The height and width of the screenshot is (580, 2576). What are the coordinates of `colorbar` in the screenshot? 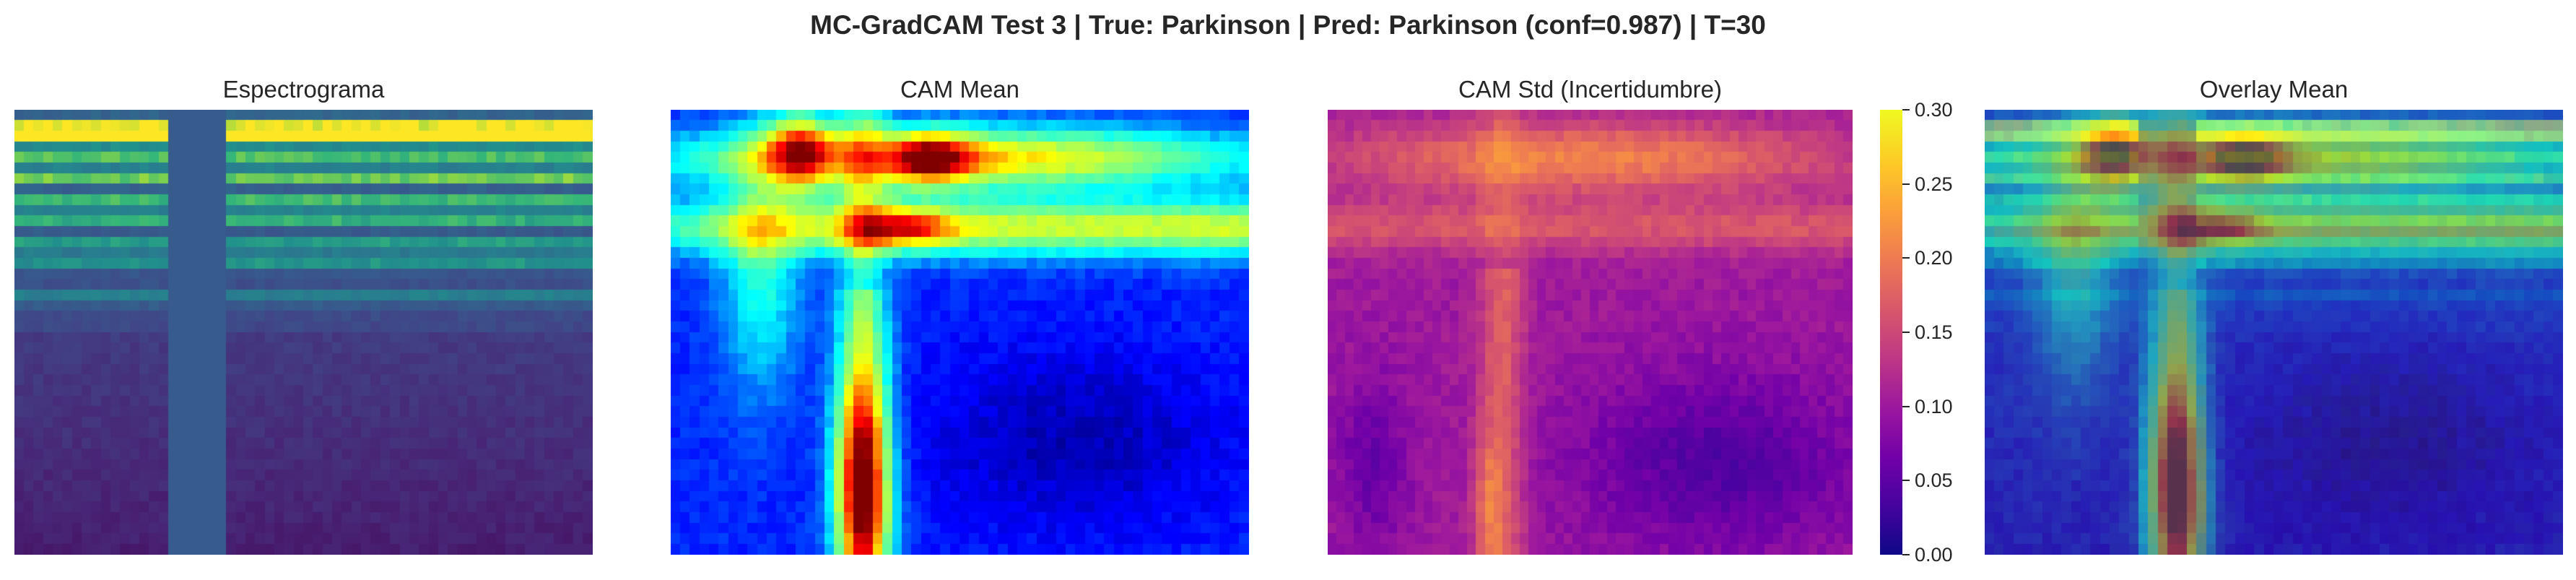 It's located at (1891, 332).